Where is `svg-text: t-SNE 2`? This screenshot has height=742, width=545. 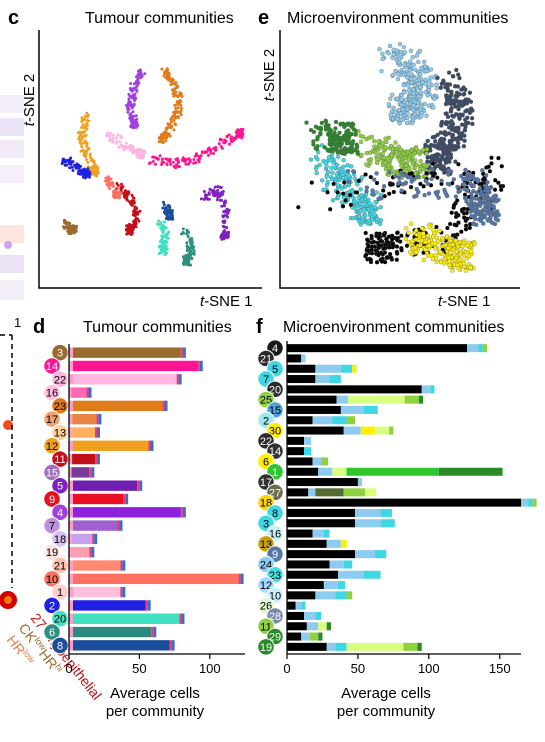
svg-text: t-SNE 2 is located at coordinates (29, 100).